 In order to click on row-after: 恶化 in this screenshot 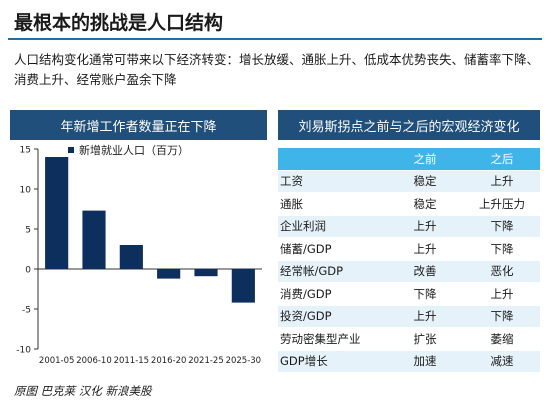, I will do `click(502, 271)`.